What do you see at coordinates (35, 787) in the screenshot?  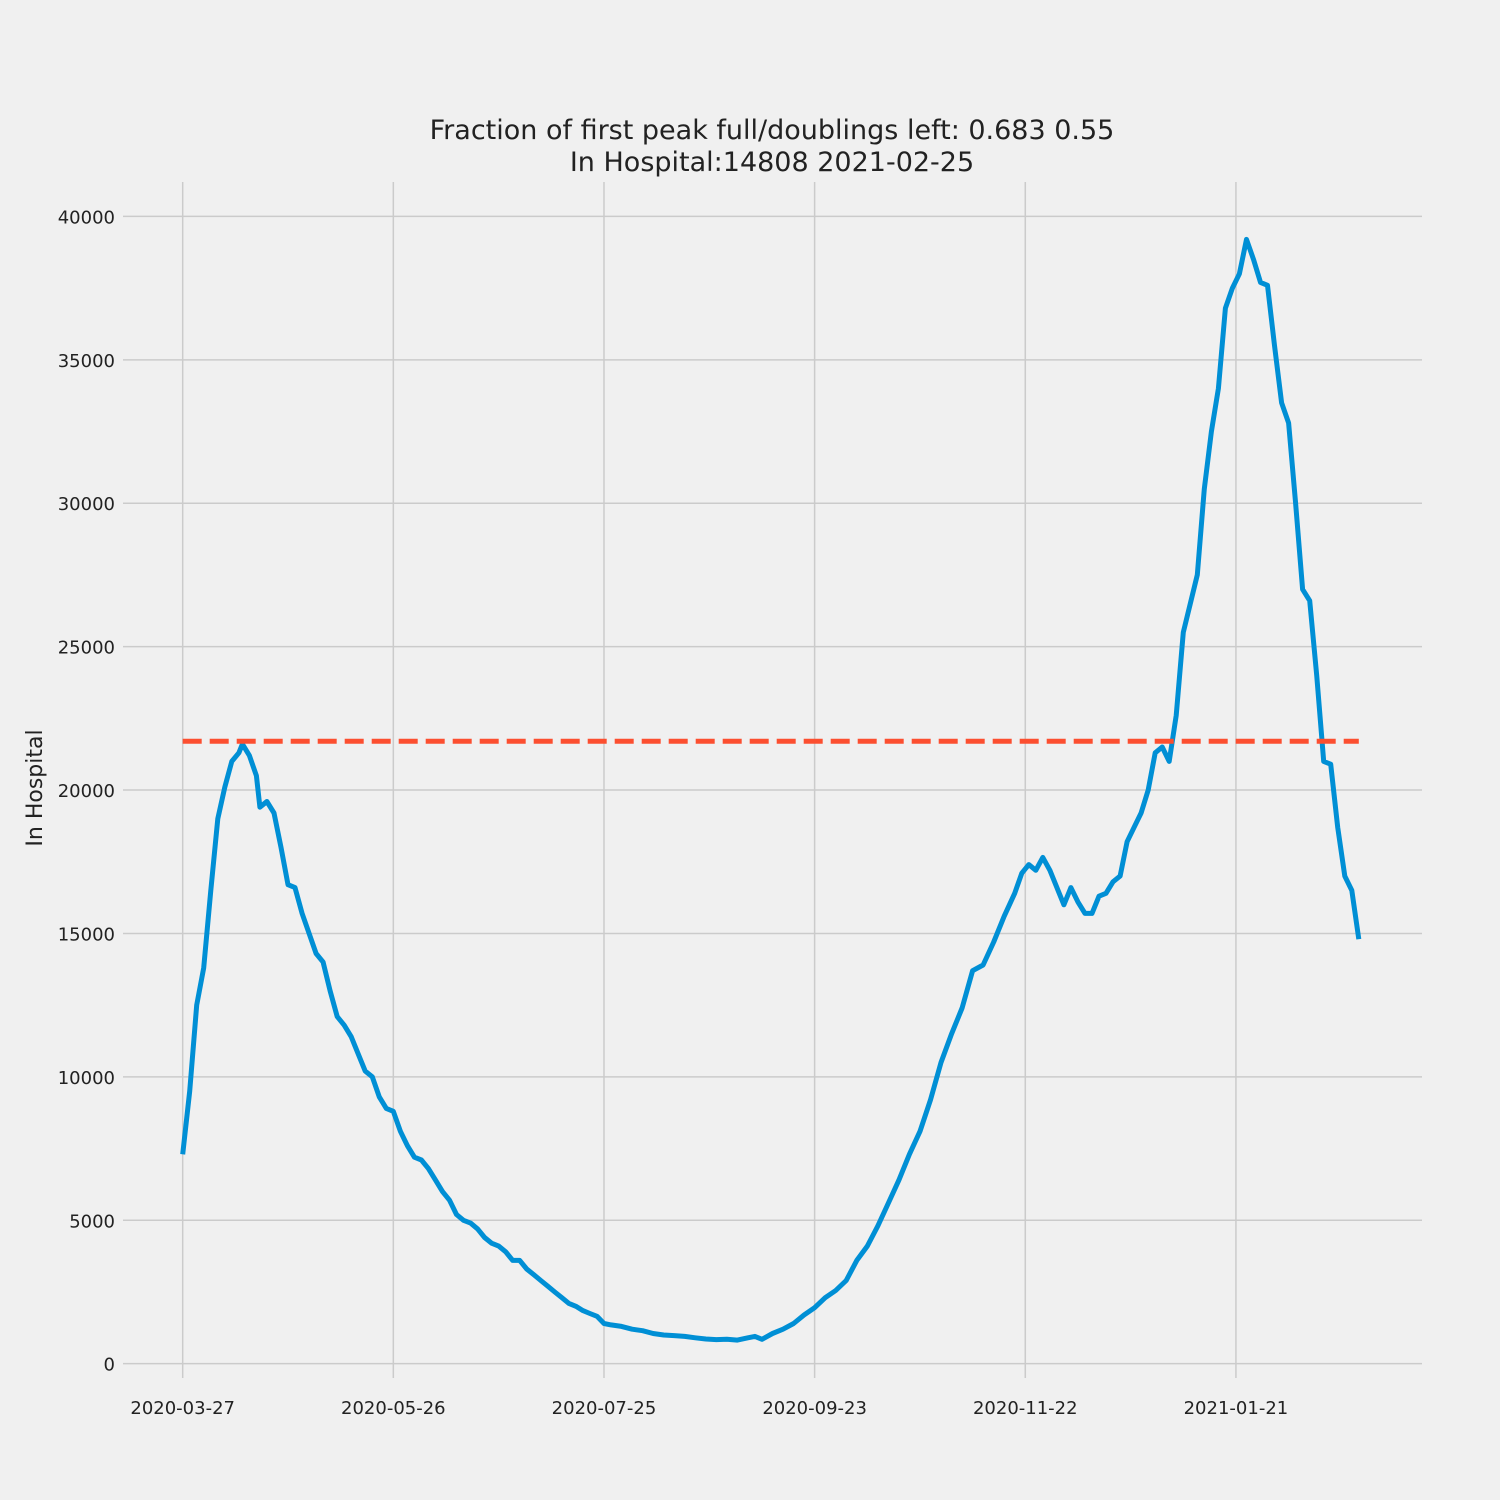 I see `y-axis-label: In Hospital` at bounding box center [35, 787].